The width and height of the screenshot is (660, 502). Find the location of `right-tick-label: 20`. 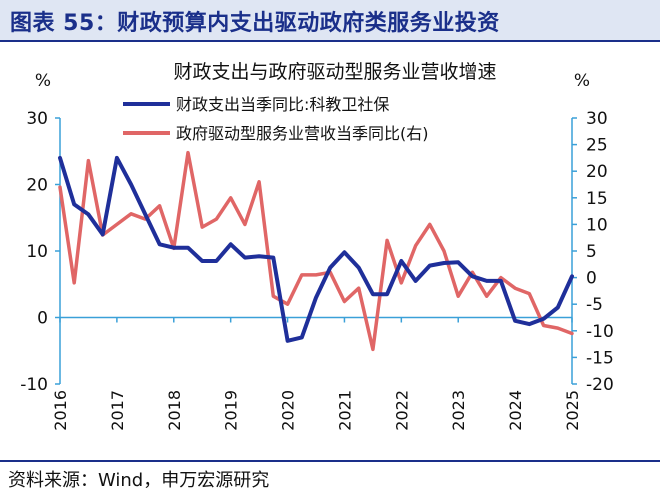

right-tick-label: 20 is located at coordinates (597, 172).